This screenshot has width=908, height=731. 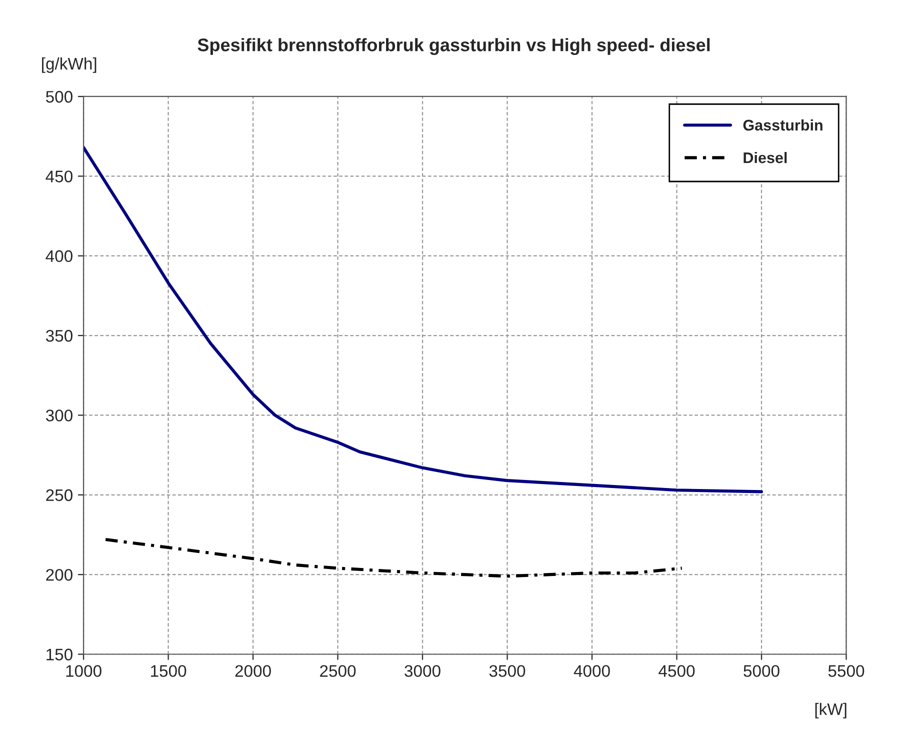 What do you see at coordinates (454, 46) in the screenshot?
I see `chart-title: Spesifikt brennstofforbruk gassturbin vs High speed- diesel` at bounding box center [454, 46].